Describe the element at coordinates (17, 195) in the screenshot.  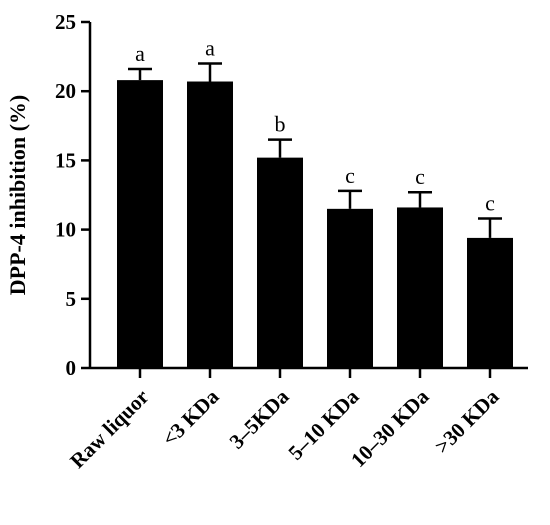
I see `y-axis-title: DPP-4 inhibition (%)` at that location.